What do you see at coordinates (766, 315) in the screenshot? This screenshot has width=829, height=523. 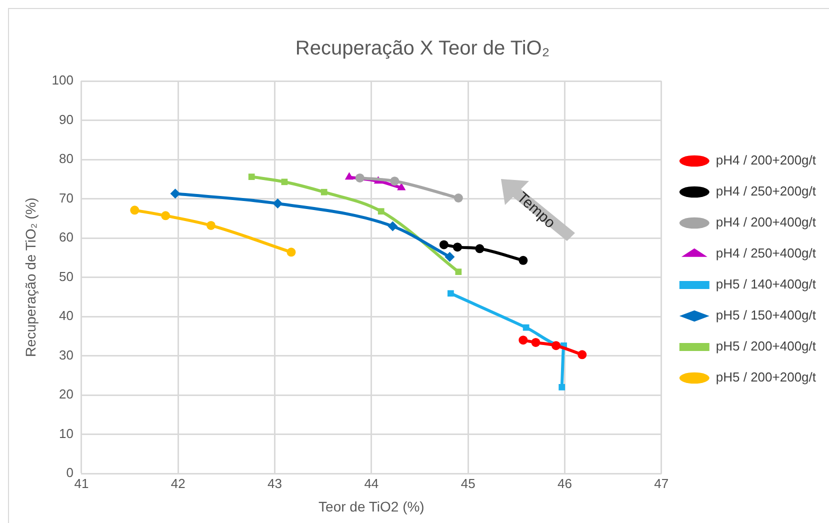 I see `legend-label: pH5 / 150+400g/t` at bounding box center [766, 315].